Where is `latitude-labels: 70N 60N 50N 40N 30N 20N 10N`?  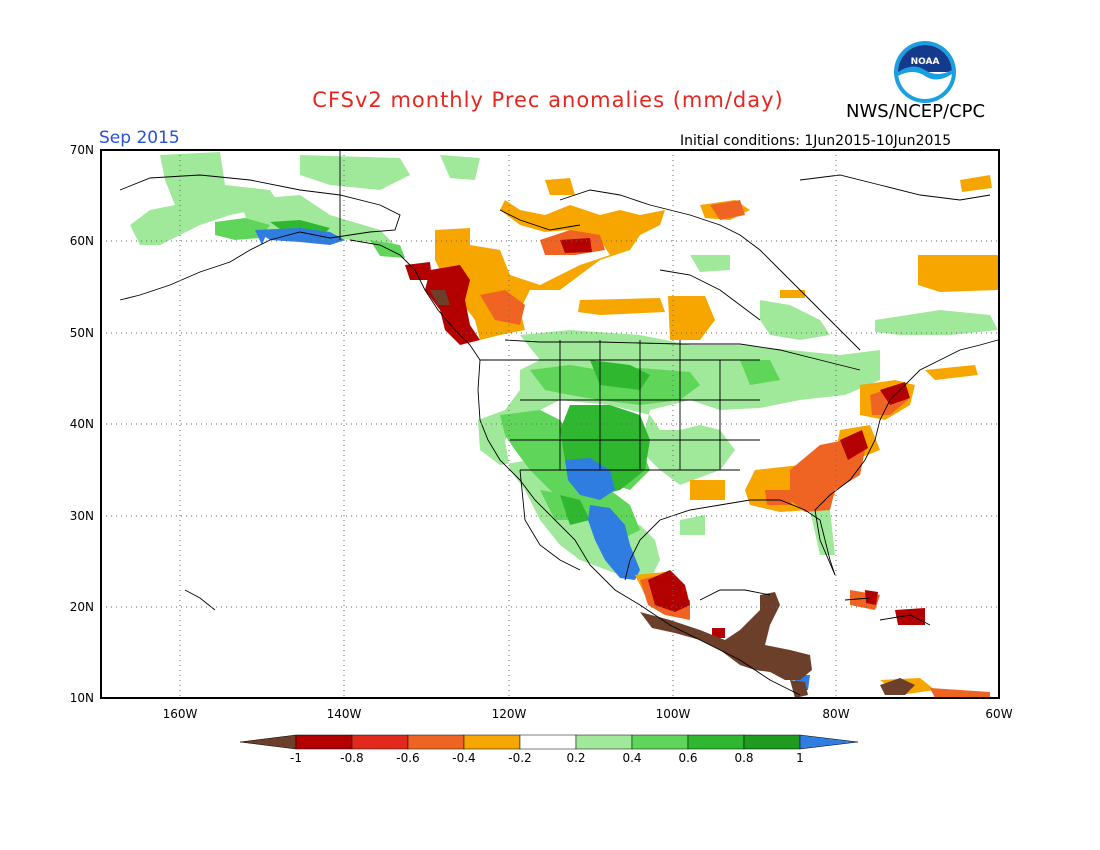
latitude-labels: 70N 60N 50N 40N 30N 20N 10N is located at coordinates (82, 424).